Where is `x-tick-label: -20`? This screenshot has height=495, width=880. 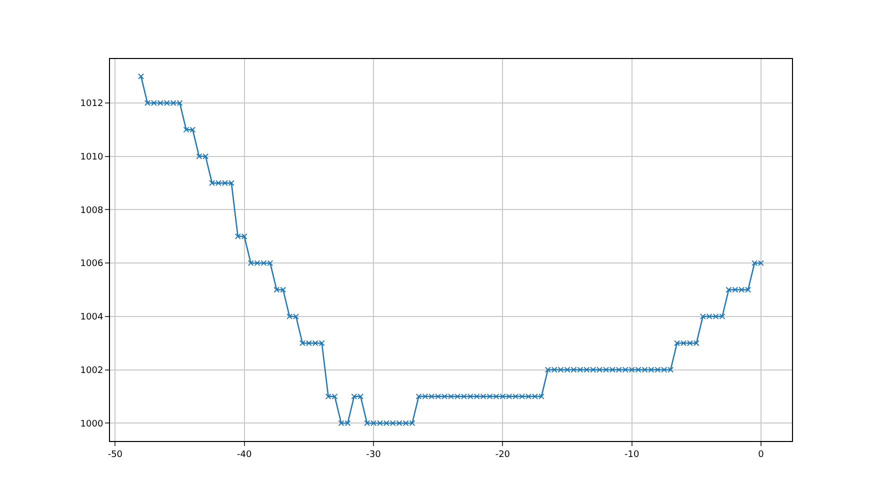
x-tick-label: -20 is located at coordinates (502, 455).